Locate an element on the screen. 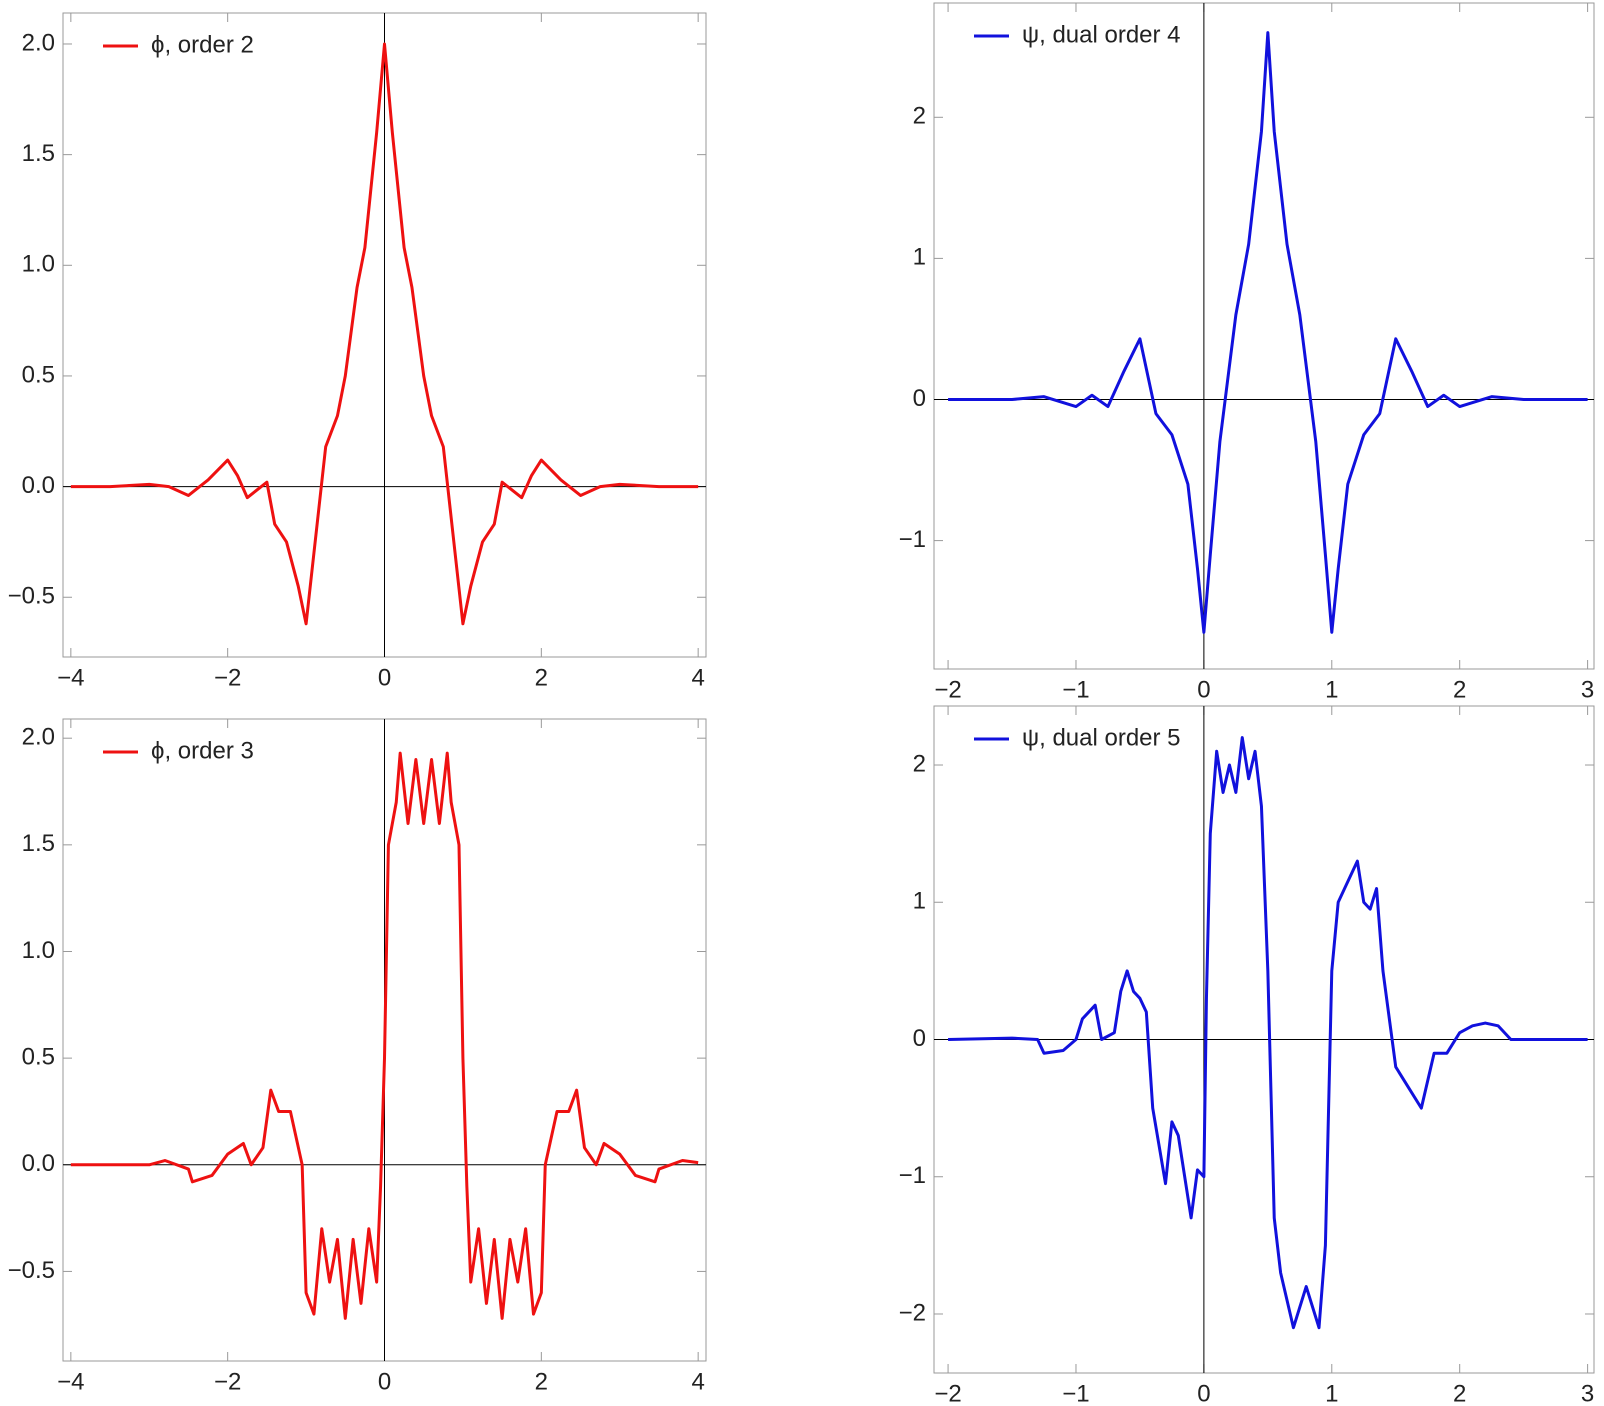 The image size is (1604, 1406). legend-label: ϕ, order 3 is located at coordinates (202, 750).